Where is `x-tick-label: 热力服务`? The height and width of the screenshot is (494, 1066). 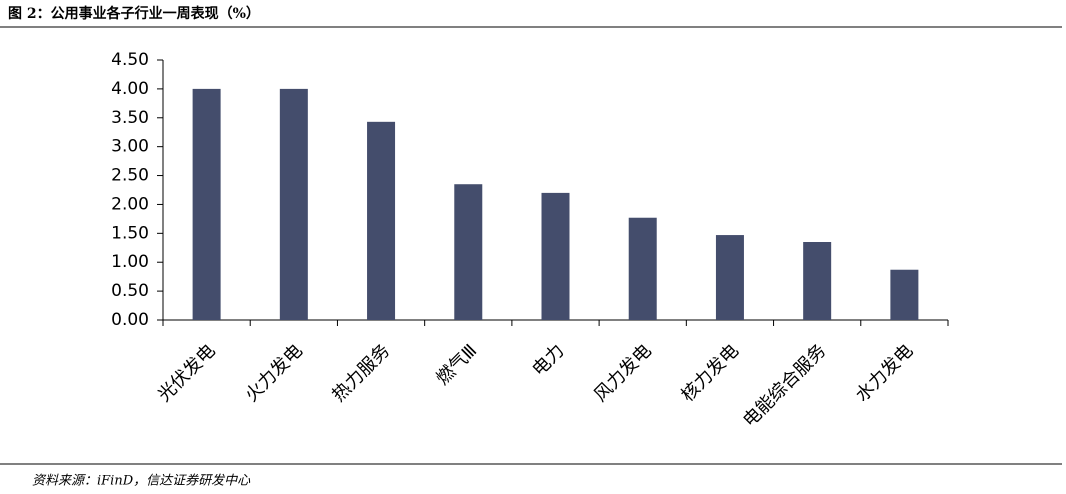
x-tick-label: 热力服务 is located at coordinates (361, 373).